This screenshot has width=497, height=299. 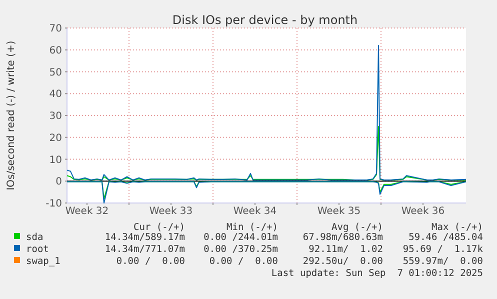 I want to click on x-tick-label: Week 32, so click(x=87, y=211).